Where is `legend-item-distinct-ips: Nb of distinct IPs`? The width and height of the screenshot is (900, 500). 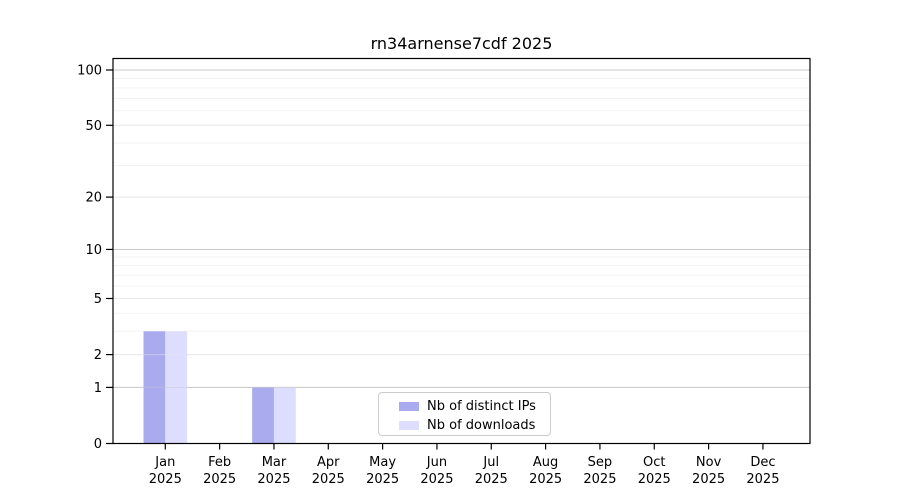
legend-item-distinct-ips: Nb of distinct IPs is located at coordinates (474, 406).